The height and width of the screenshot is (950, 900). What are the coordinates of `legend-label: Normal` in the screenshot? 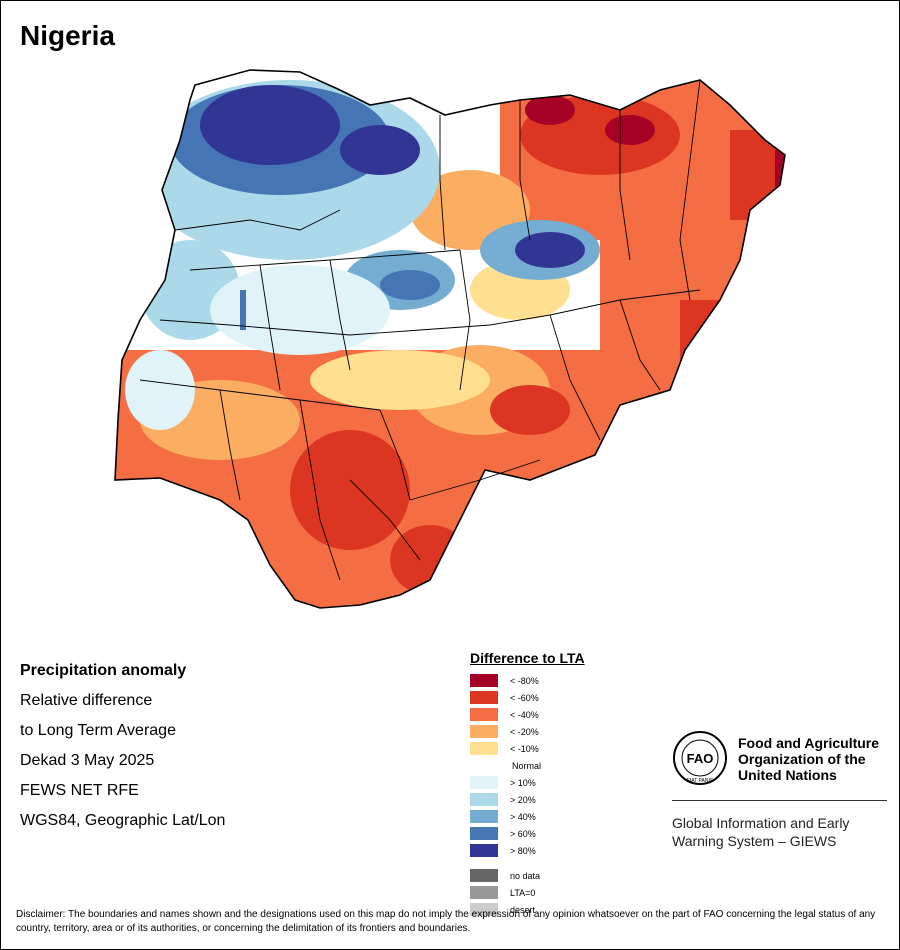 It's located at (527, 765).